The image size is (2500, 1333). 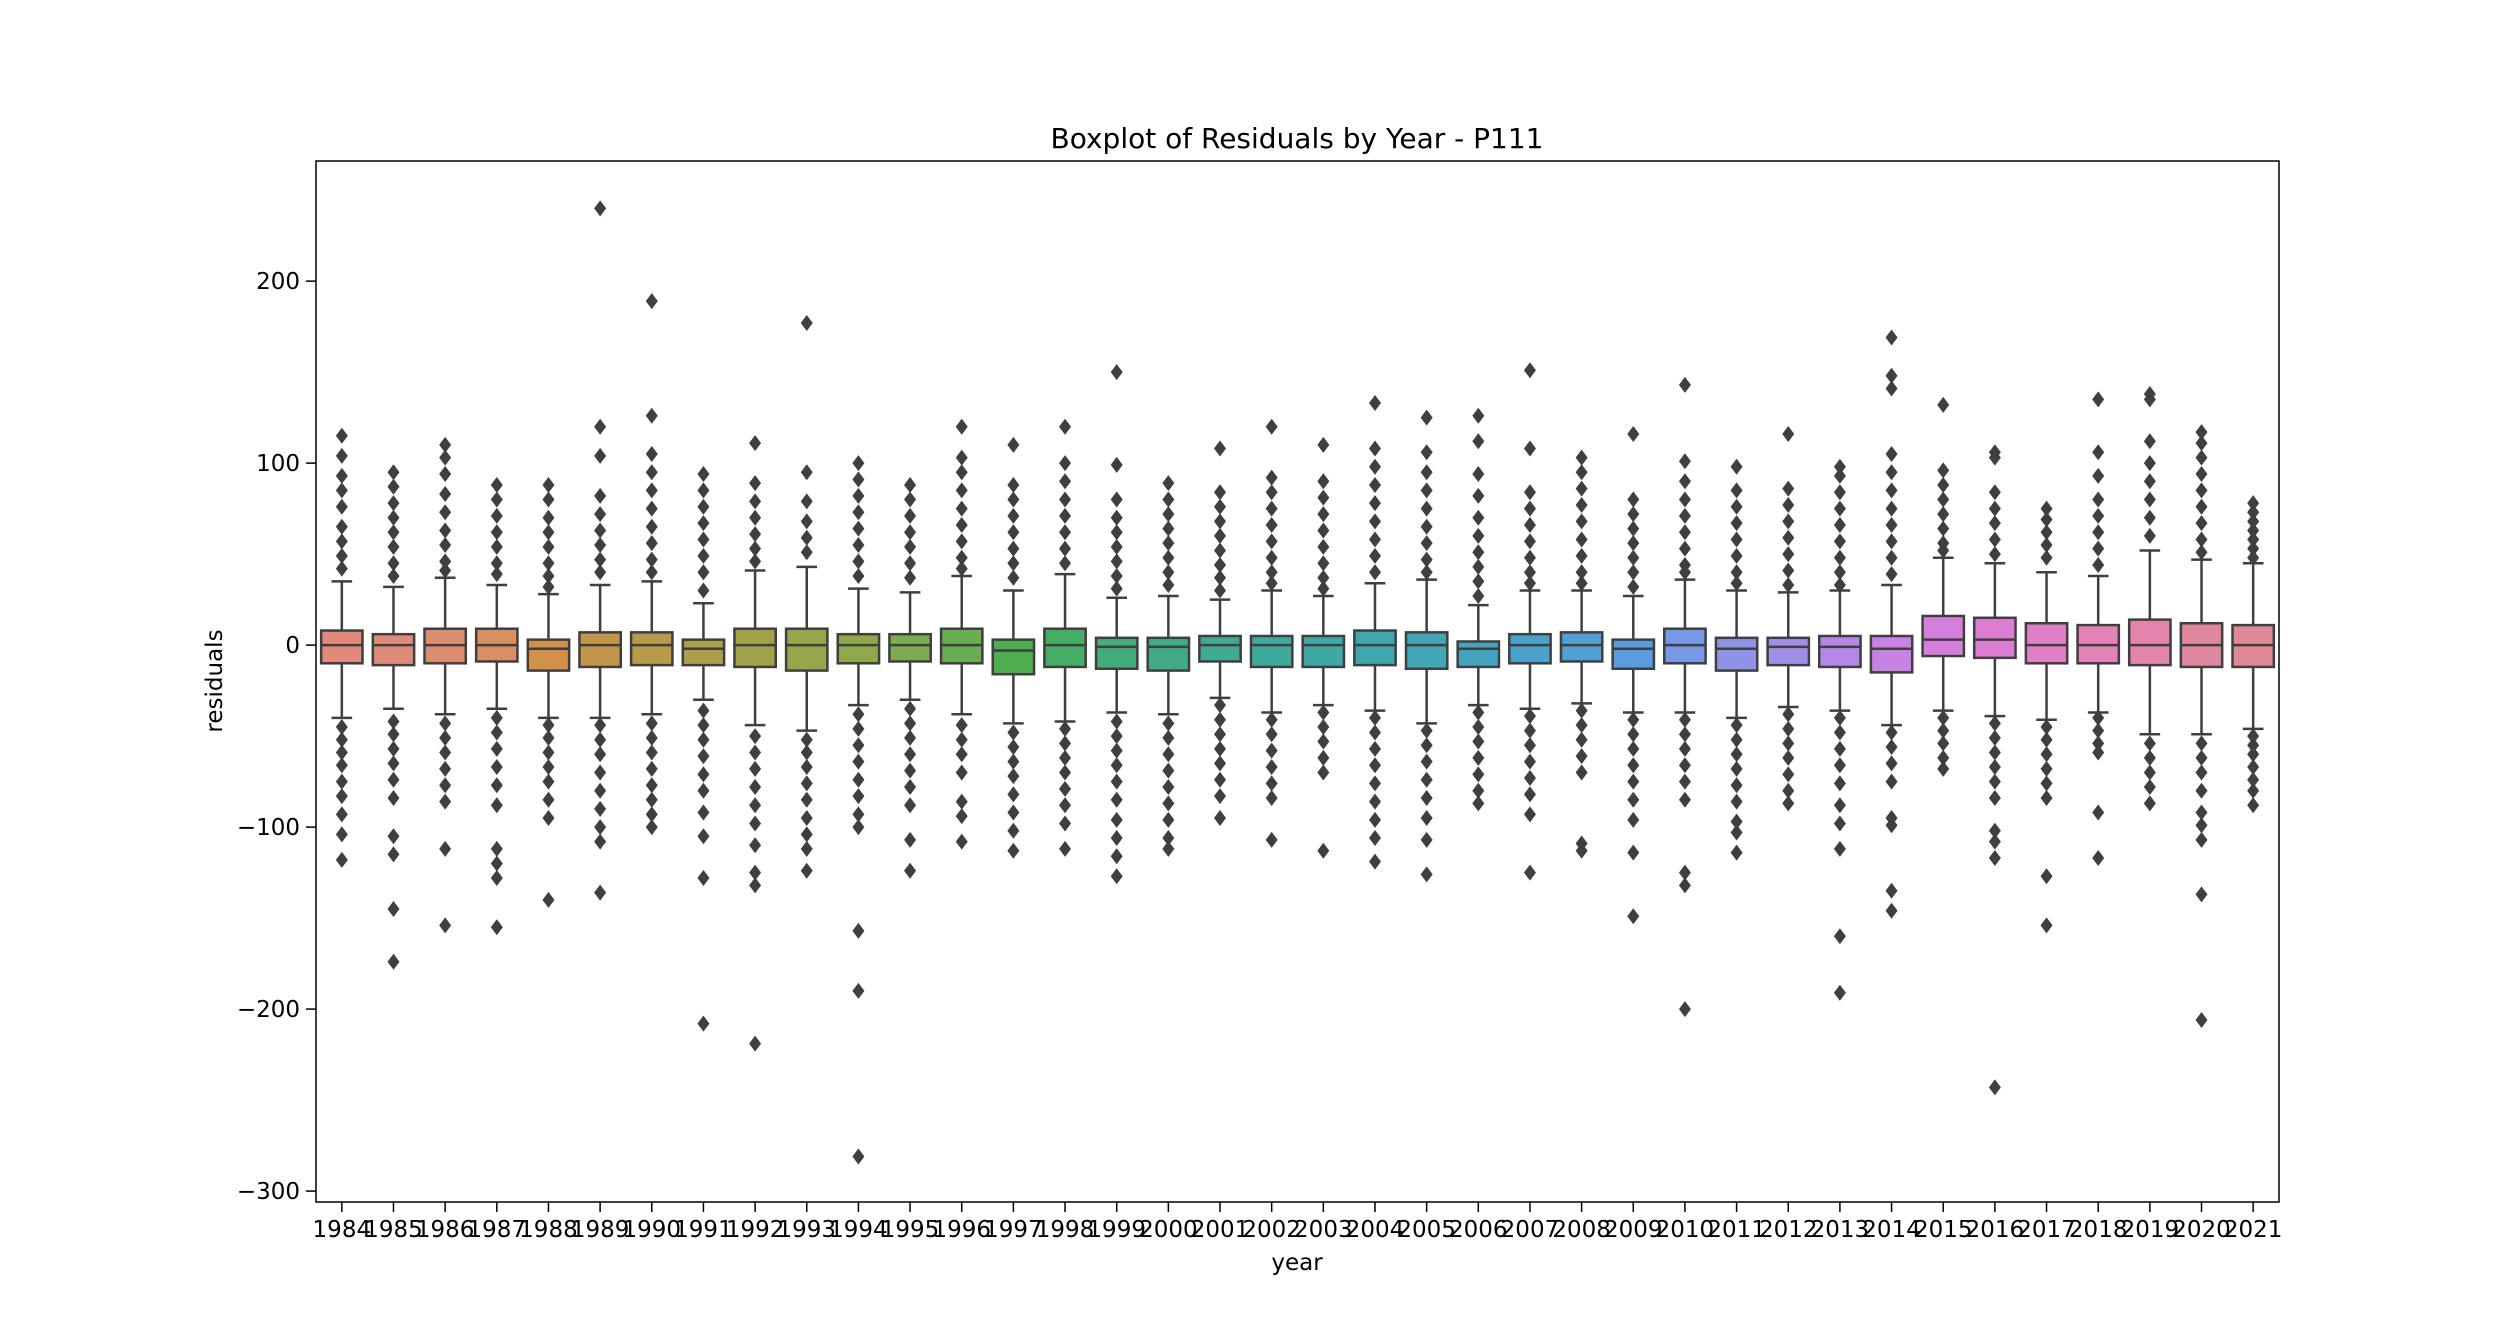 I want to click on x-tick-label: 1996, so click(x=961, y=1230).